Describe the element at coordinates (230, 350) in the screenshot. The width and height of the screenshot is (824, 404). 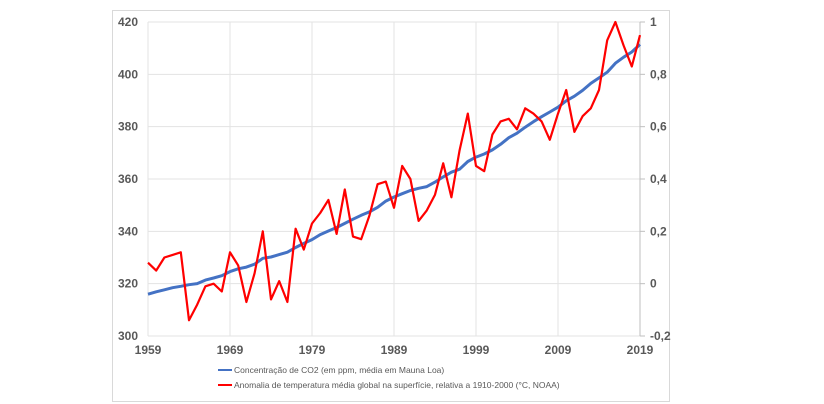
I see `x-tick-label: 1969` at that location.